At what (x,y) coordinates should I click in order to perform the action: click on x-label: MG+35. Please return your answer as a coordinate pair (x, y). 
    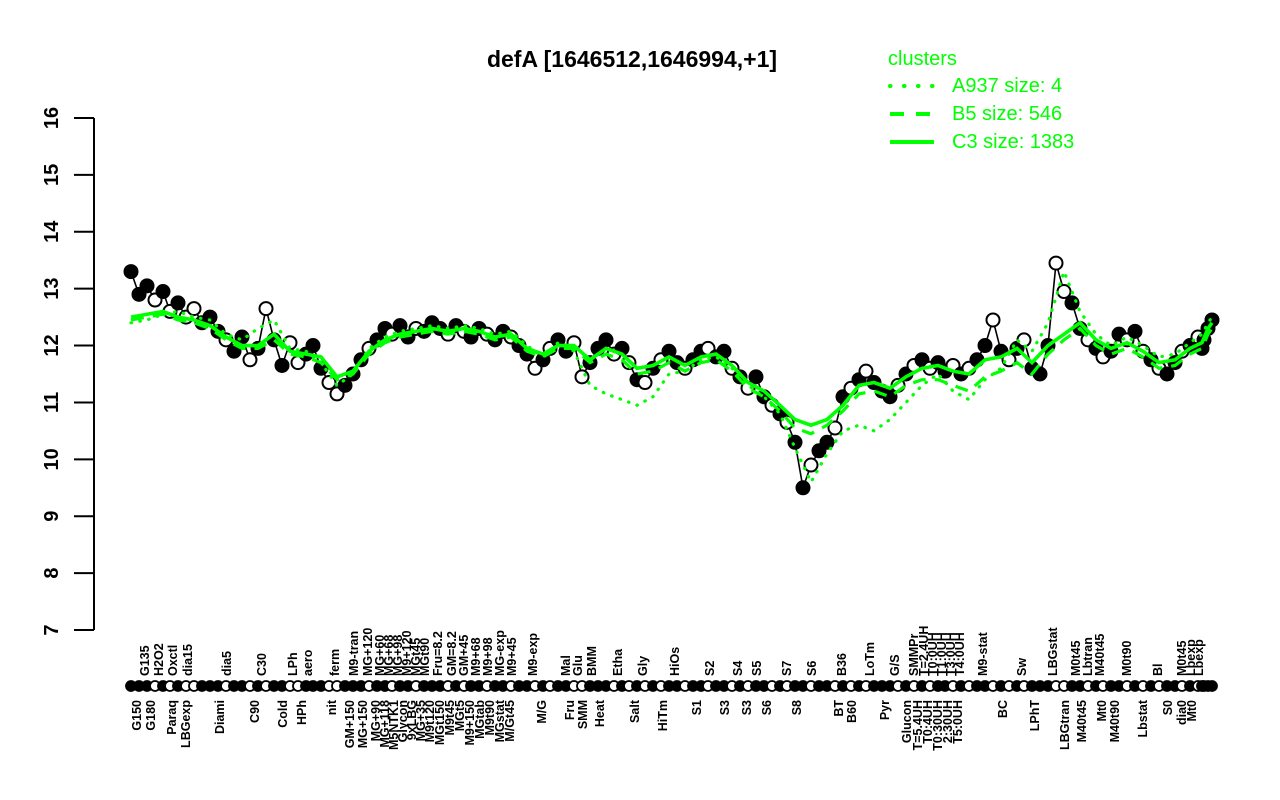
    Looking at the image, I should click on (421, 720).